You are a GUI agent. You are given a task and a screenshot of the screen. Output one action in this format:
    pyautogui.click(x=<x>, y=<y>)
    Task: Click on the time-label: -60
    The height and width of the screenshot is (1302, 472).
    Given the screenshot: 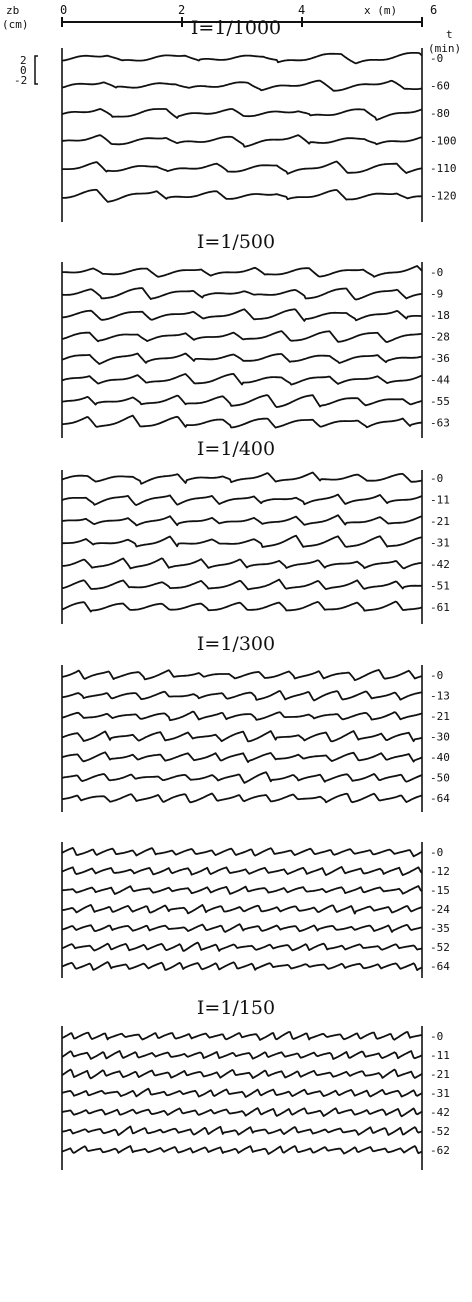 What is the action you would take?
    pyautogui.click(x=440, y=86)
    